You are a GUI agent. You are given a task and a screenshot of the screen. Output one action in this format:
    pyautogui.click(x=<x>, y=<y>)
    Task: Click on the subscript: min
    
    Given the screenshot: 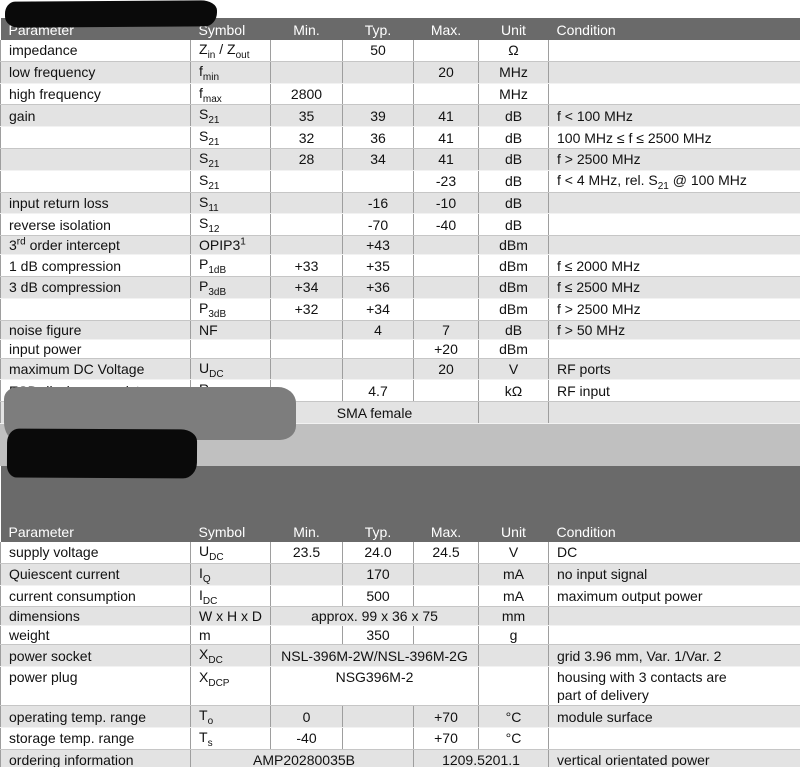 What is the action you would take?
    pyautogui.click(x=211, y=77)
    